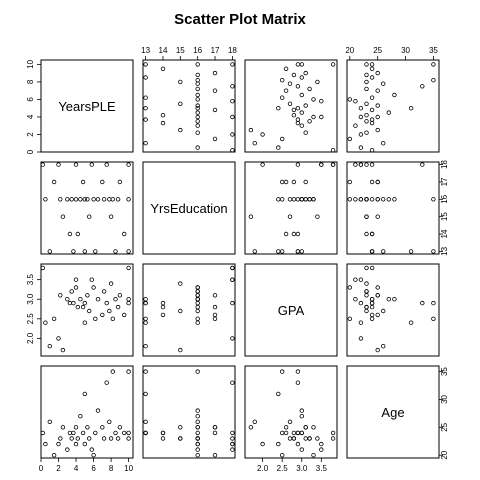  I want to click on x-tick-label-yearsple: 0, so click(41, 468).